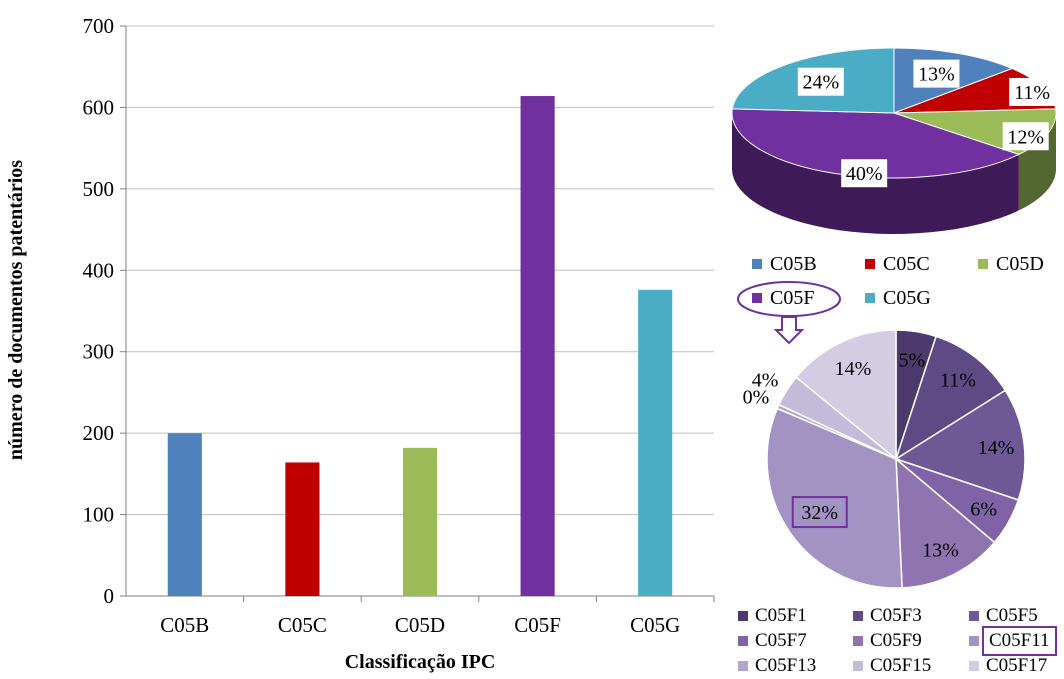 This screenshot has height=679, width=1064. I want to click on legend-item-c05c: C05C, so click(897, 264).